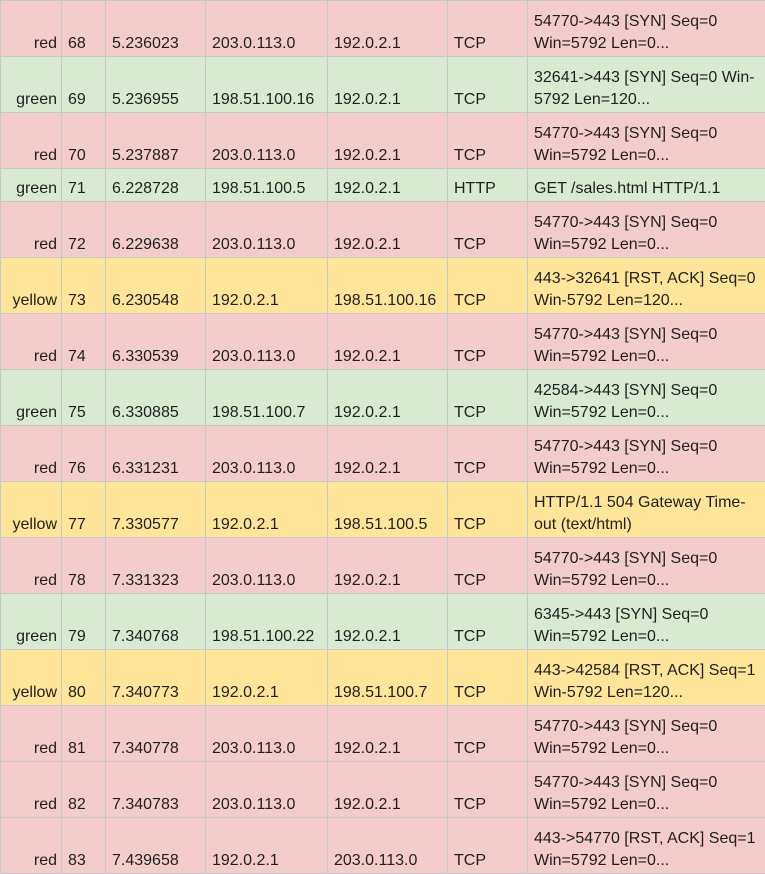 The image size is (765, 874). I want to click on cell-time: 6.330539, so click(156, 342).